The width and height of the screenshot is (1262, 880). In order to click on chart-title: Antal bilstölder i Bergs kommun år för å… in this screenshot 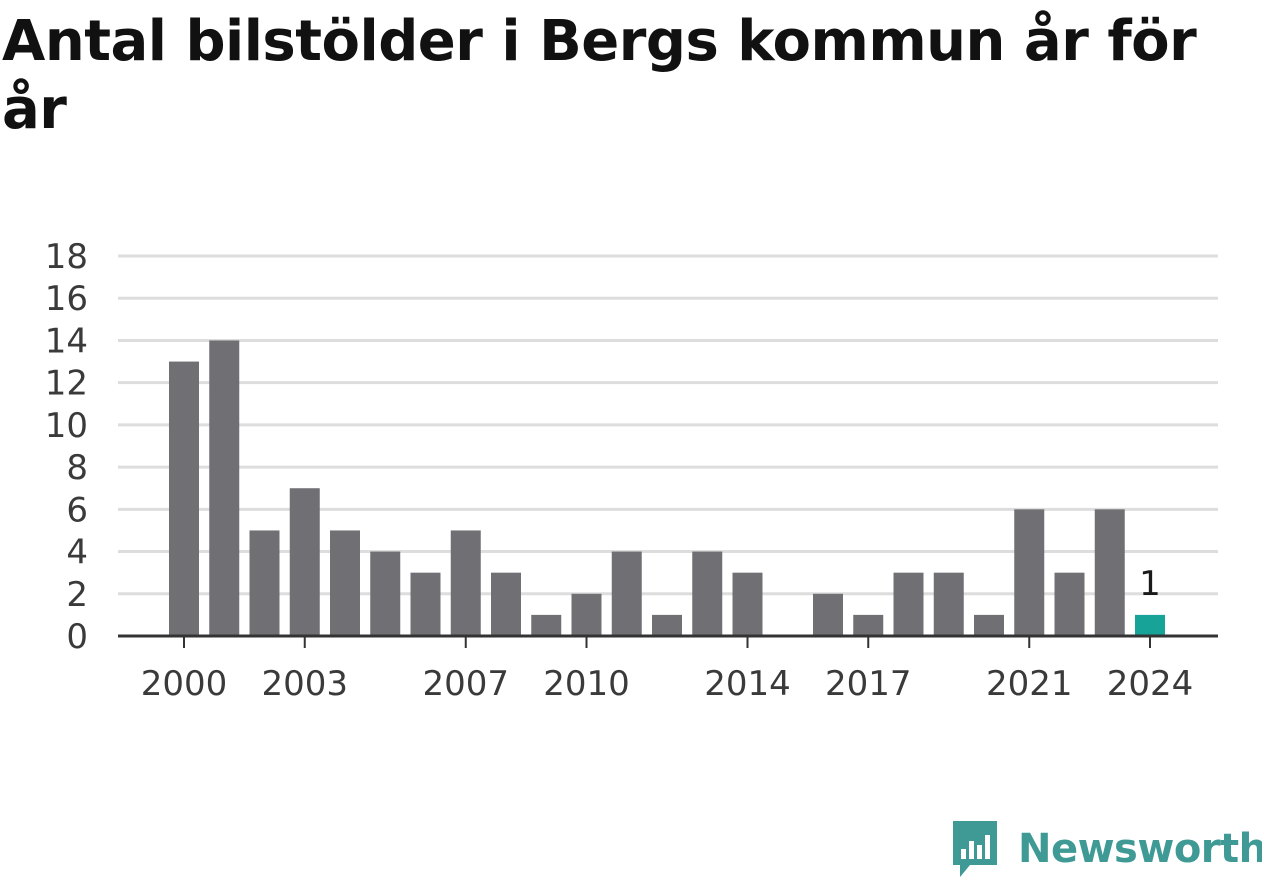, I will do `click(599, 75)`.